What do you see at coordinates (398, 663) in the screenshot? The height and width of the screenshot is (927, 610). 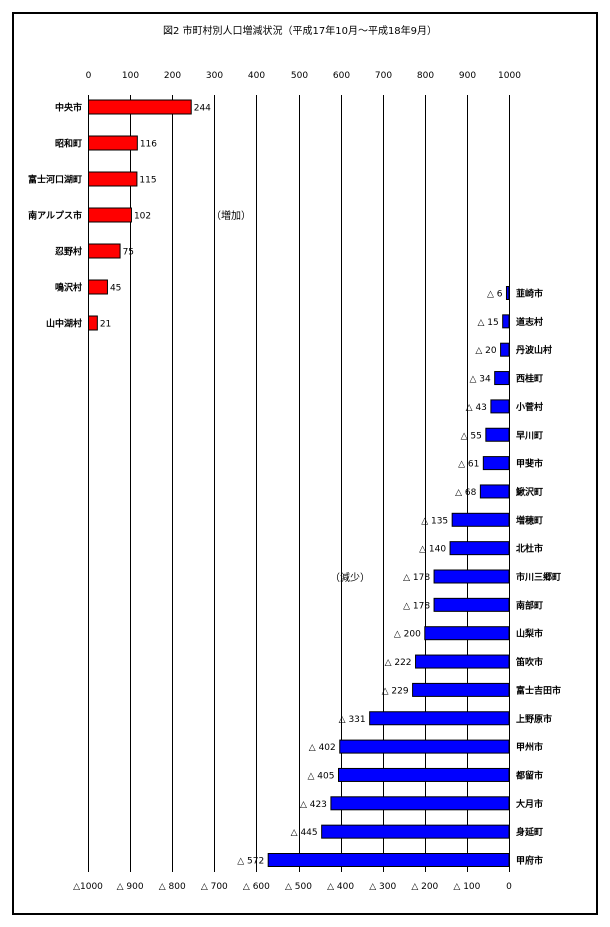 I see `decrease-value-label: △ 222` at bounding box center [398, 663].